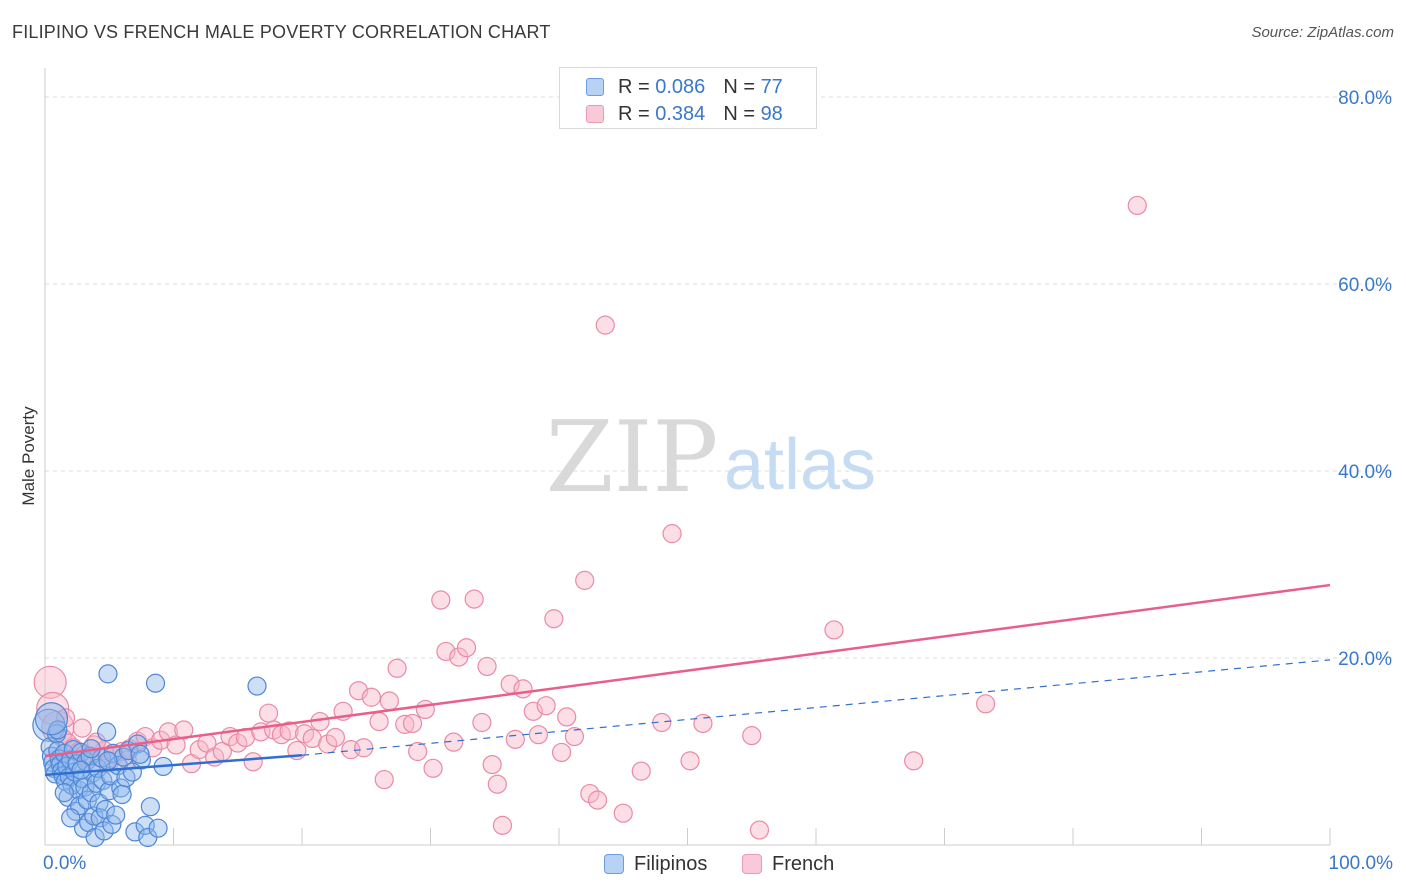 The height and width of the screenshot is (892, 1406). What do you see at coordinates (803, 863) in the screenshot?
I see `legend-label-french: French` at bounding box center [803, 863].